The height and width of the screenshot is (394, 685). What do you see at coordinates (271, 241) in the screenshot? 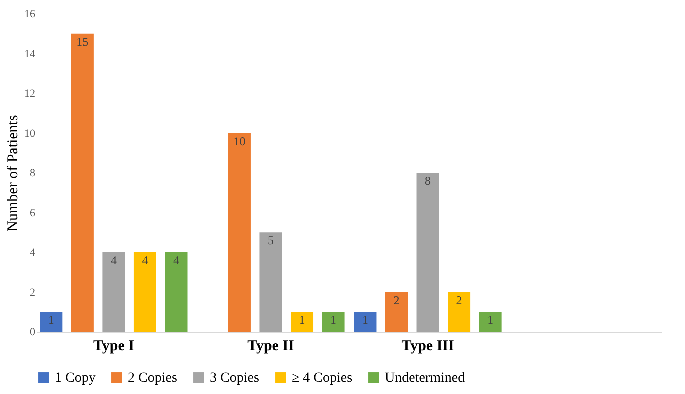
I see `data-label: 5` at bounding box center [271, 241].